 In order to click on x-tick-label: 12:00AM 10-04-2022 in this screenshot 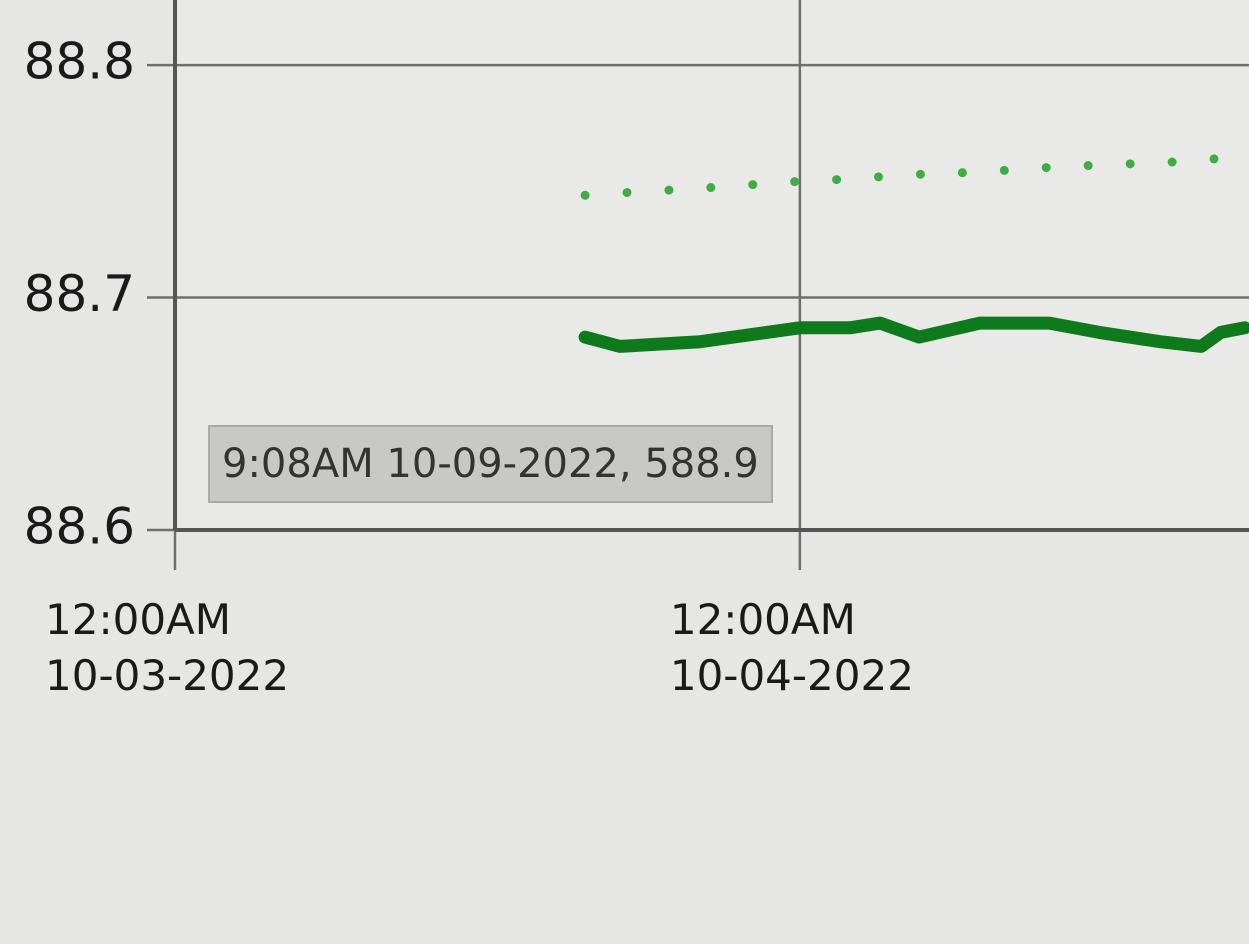, I will do `click(791, 647)`.